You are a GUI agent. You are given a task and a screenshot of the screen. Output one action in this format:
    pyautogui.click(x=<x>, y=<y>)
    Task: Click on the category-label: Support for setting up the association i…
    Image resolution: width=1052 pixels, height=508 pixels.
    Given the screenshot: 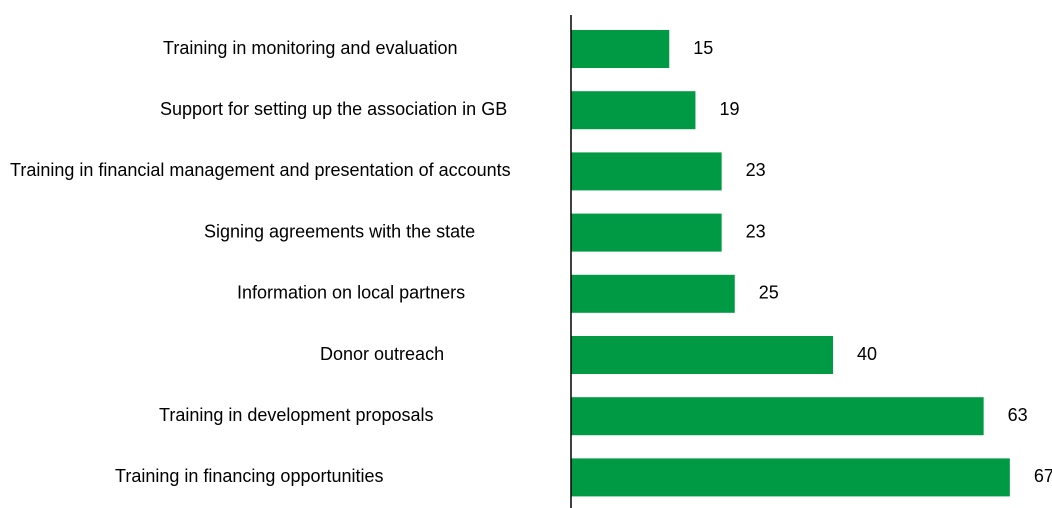 What is the action you would take?
    pyautogui.click(x=333, y=109)
    